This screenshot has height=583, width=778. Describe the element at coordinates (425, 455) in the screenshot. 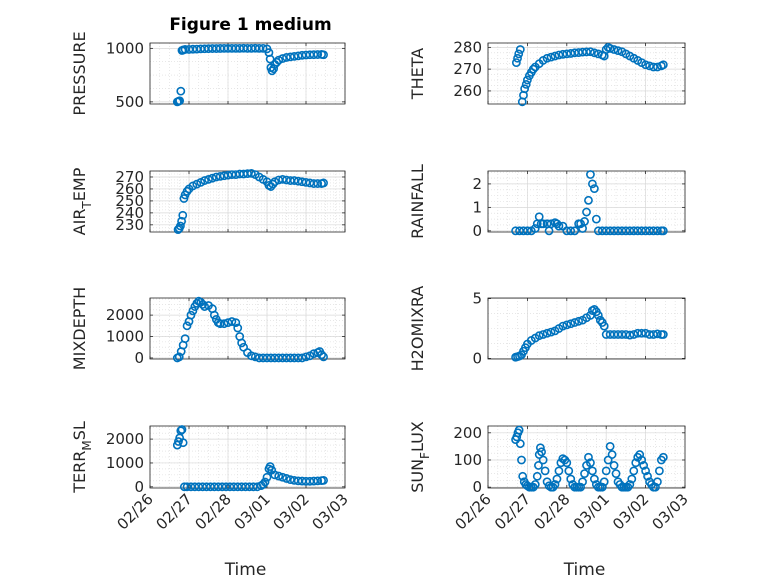

I see `y-axis-label-subscript: F` at that location.